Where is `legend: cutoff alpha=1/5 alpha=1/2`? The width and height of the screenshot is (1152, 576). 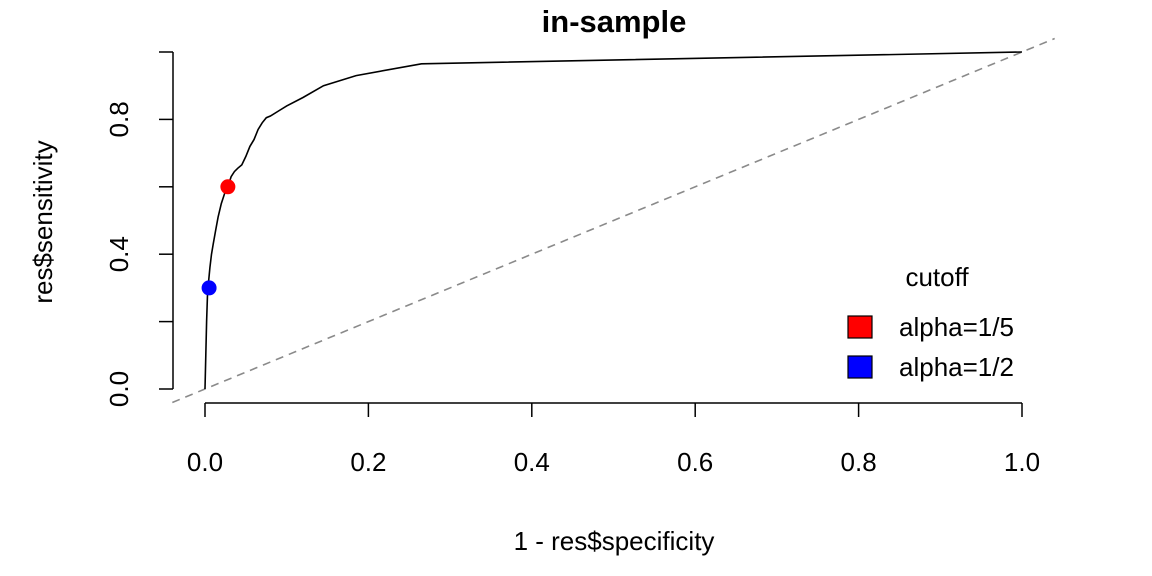 legend: cutoff alpha=1/5 alpha=1/2 is located at coordinates (930, 322).